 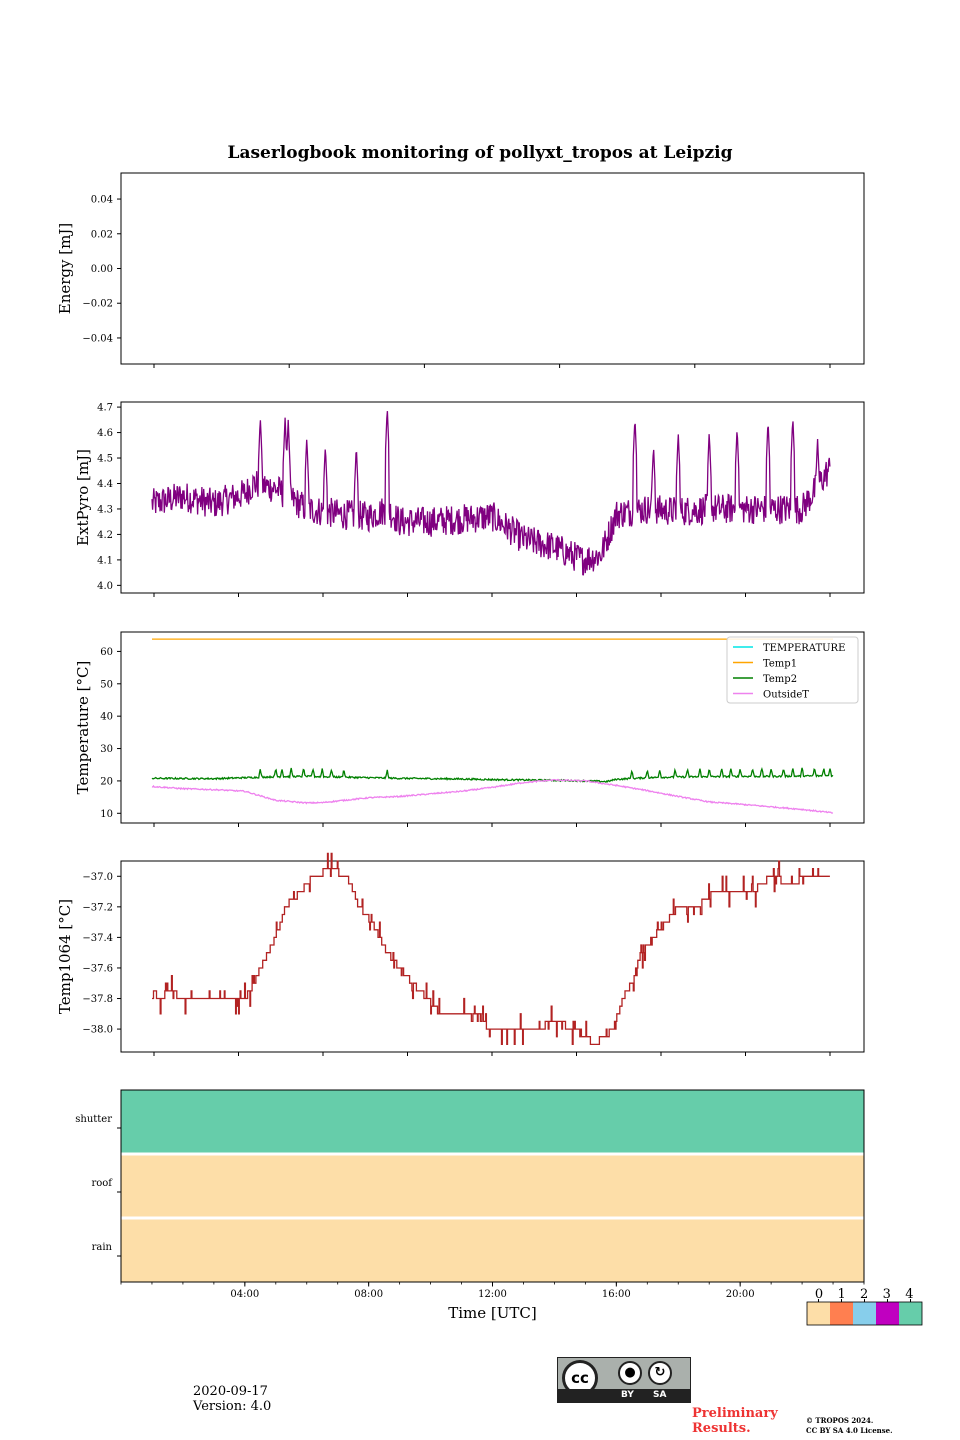 What do you see at coordinates (106, 684) in the screenshot?
I see `y-tick-label: 50` at bounding box center [106, 684].